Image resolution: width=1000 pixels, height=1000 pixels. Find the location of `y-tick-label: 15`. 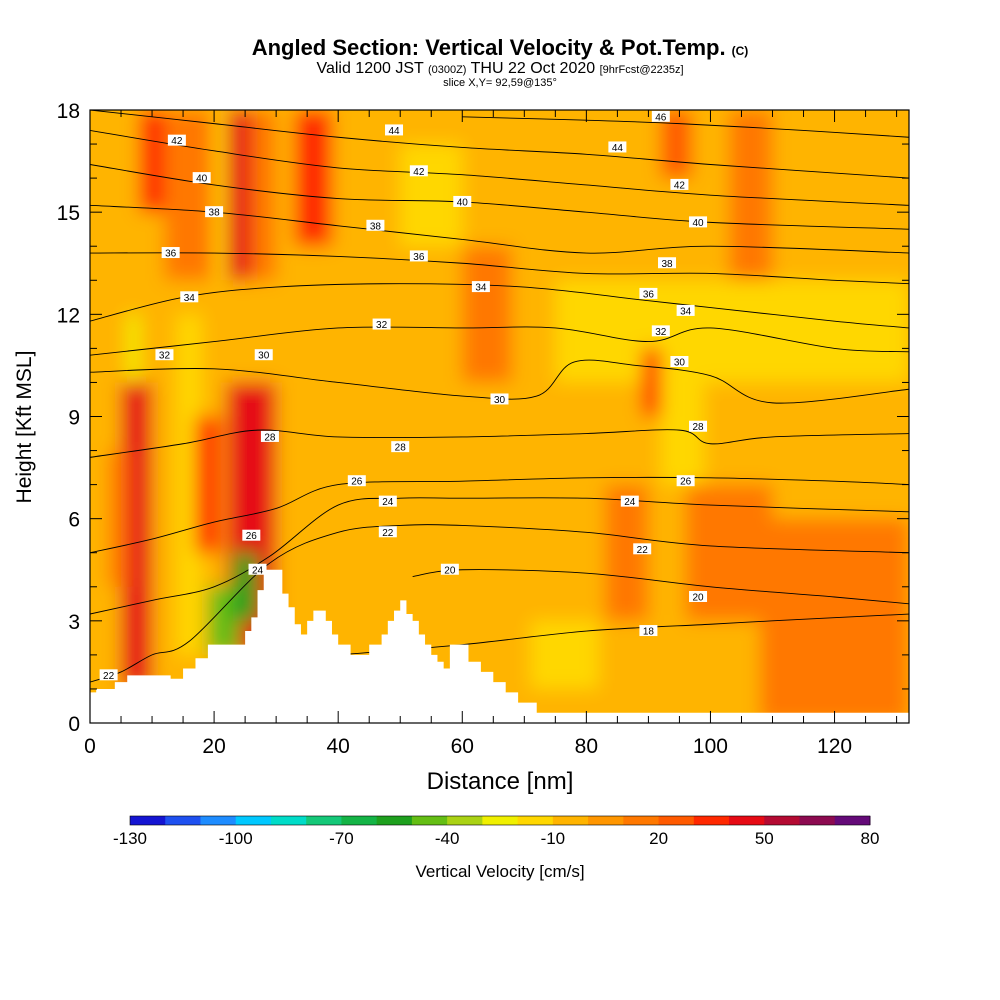

y-tick-label: 15 is located at coordinates (68, 213).